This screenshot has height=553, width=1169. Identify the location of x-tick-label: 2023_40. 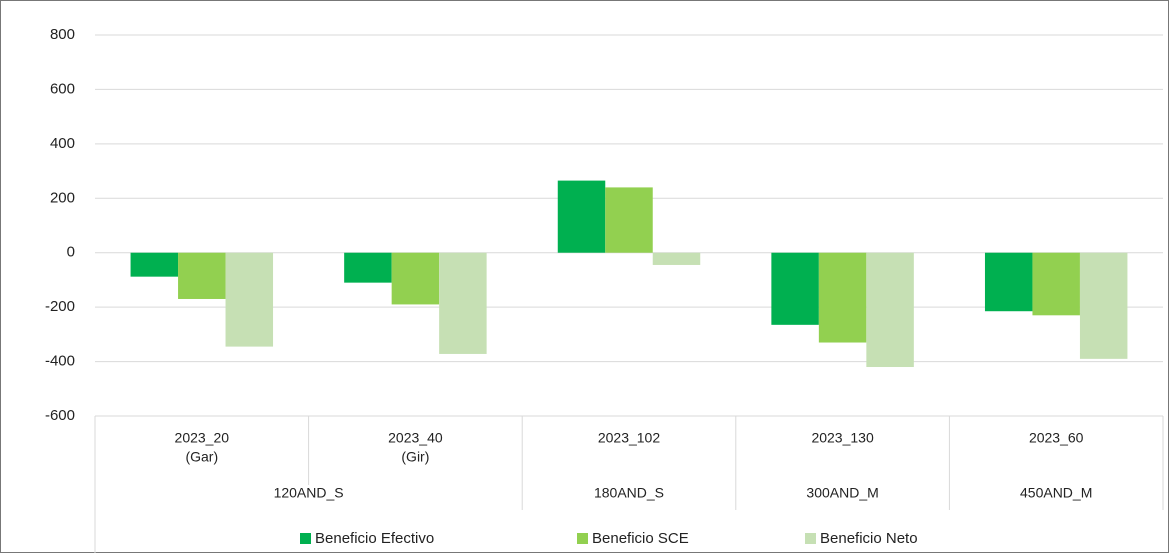
(415, 438).